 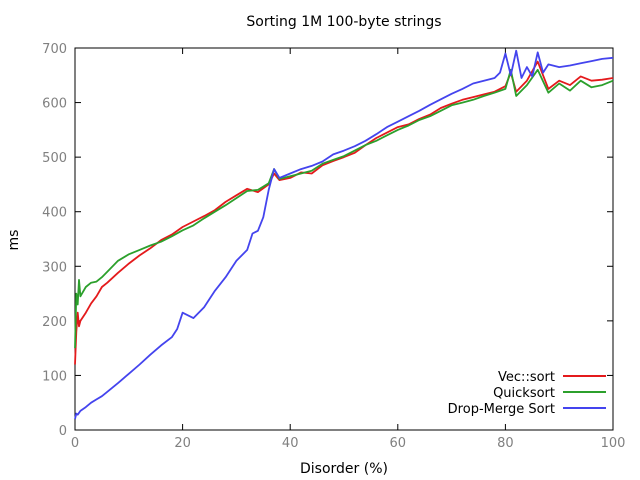 I want to click on x-tick-label: 20, so click(x=182, y=443).